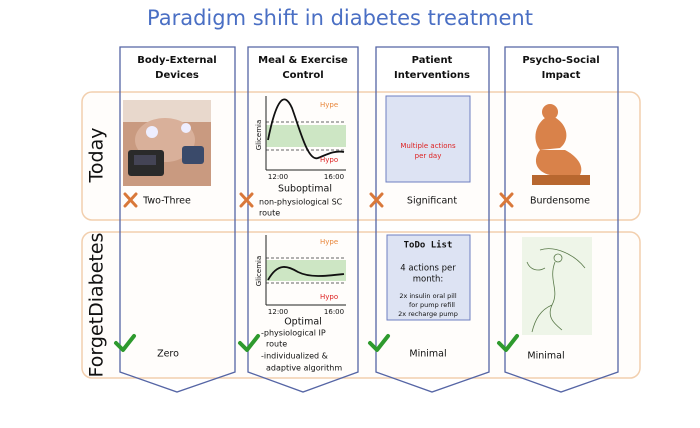 Image resolution: width=700 pixels, height=428 pixels. Describe the element at coordinates (97, 305) in the screenshot. I see `row-label: ForgetDiabetes` at that location.